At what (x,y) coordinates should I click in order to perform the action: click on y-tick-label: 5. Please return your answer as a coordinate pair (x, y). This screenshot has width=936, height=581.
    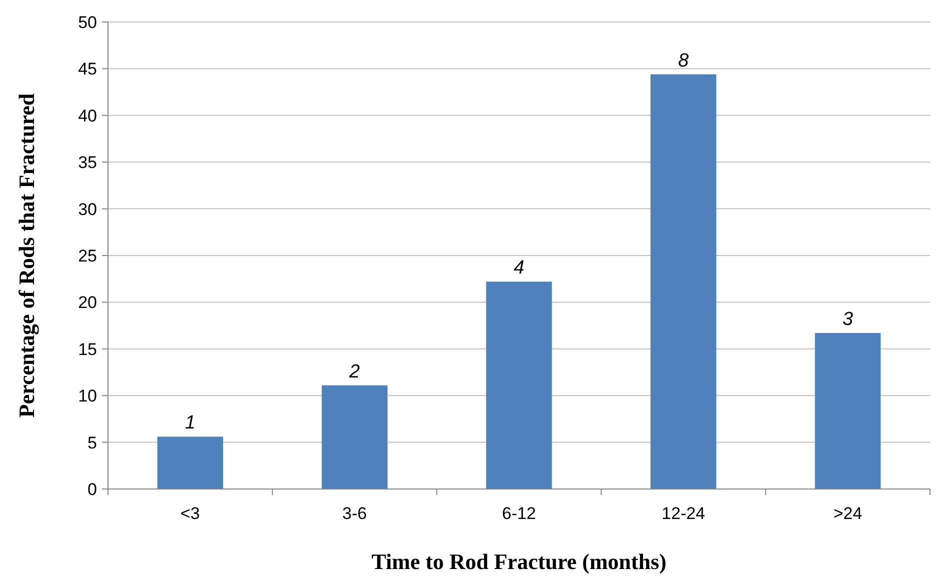
    Looking at the image, I should click on (92, 442).